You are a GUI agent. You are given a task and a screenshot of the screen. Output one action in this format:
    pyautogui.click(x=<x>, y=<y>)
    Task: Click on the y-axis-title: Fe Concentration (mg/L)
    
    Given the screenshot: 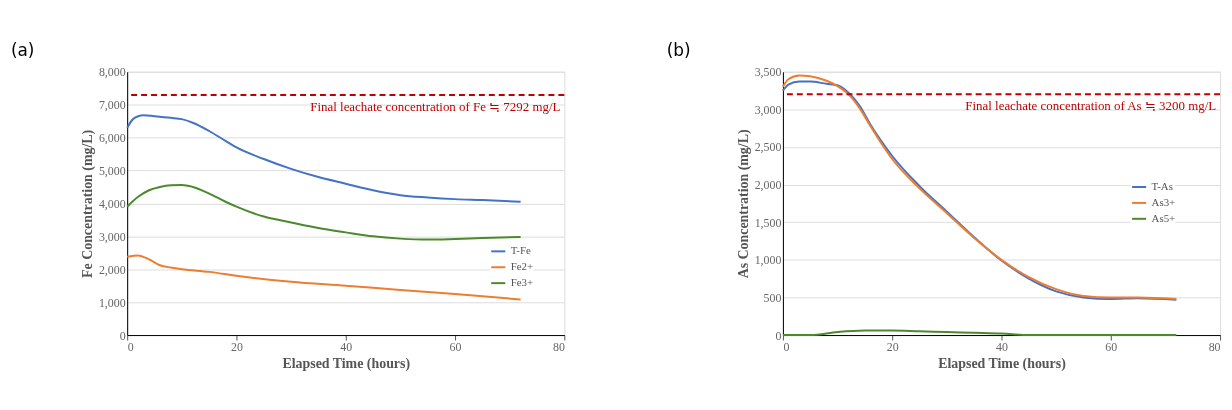 What is the action you would take?
    pyautogui.click(x=87, y=203)
    